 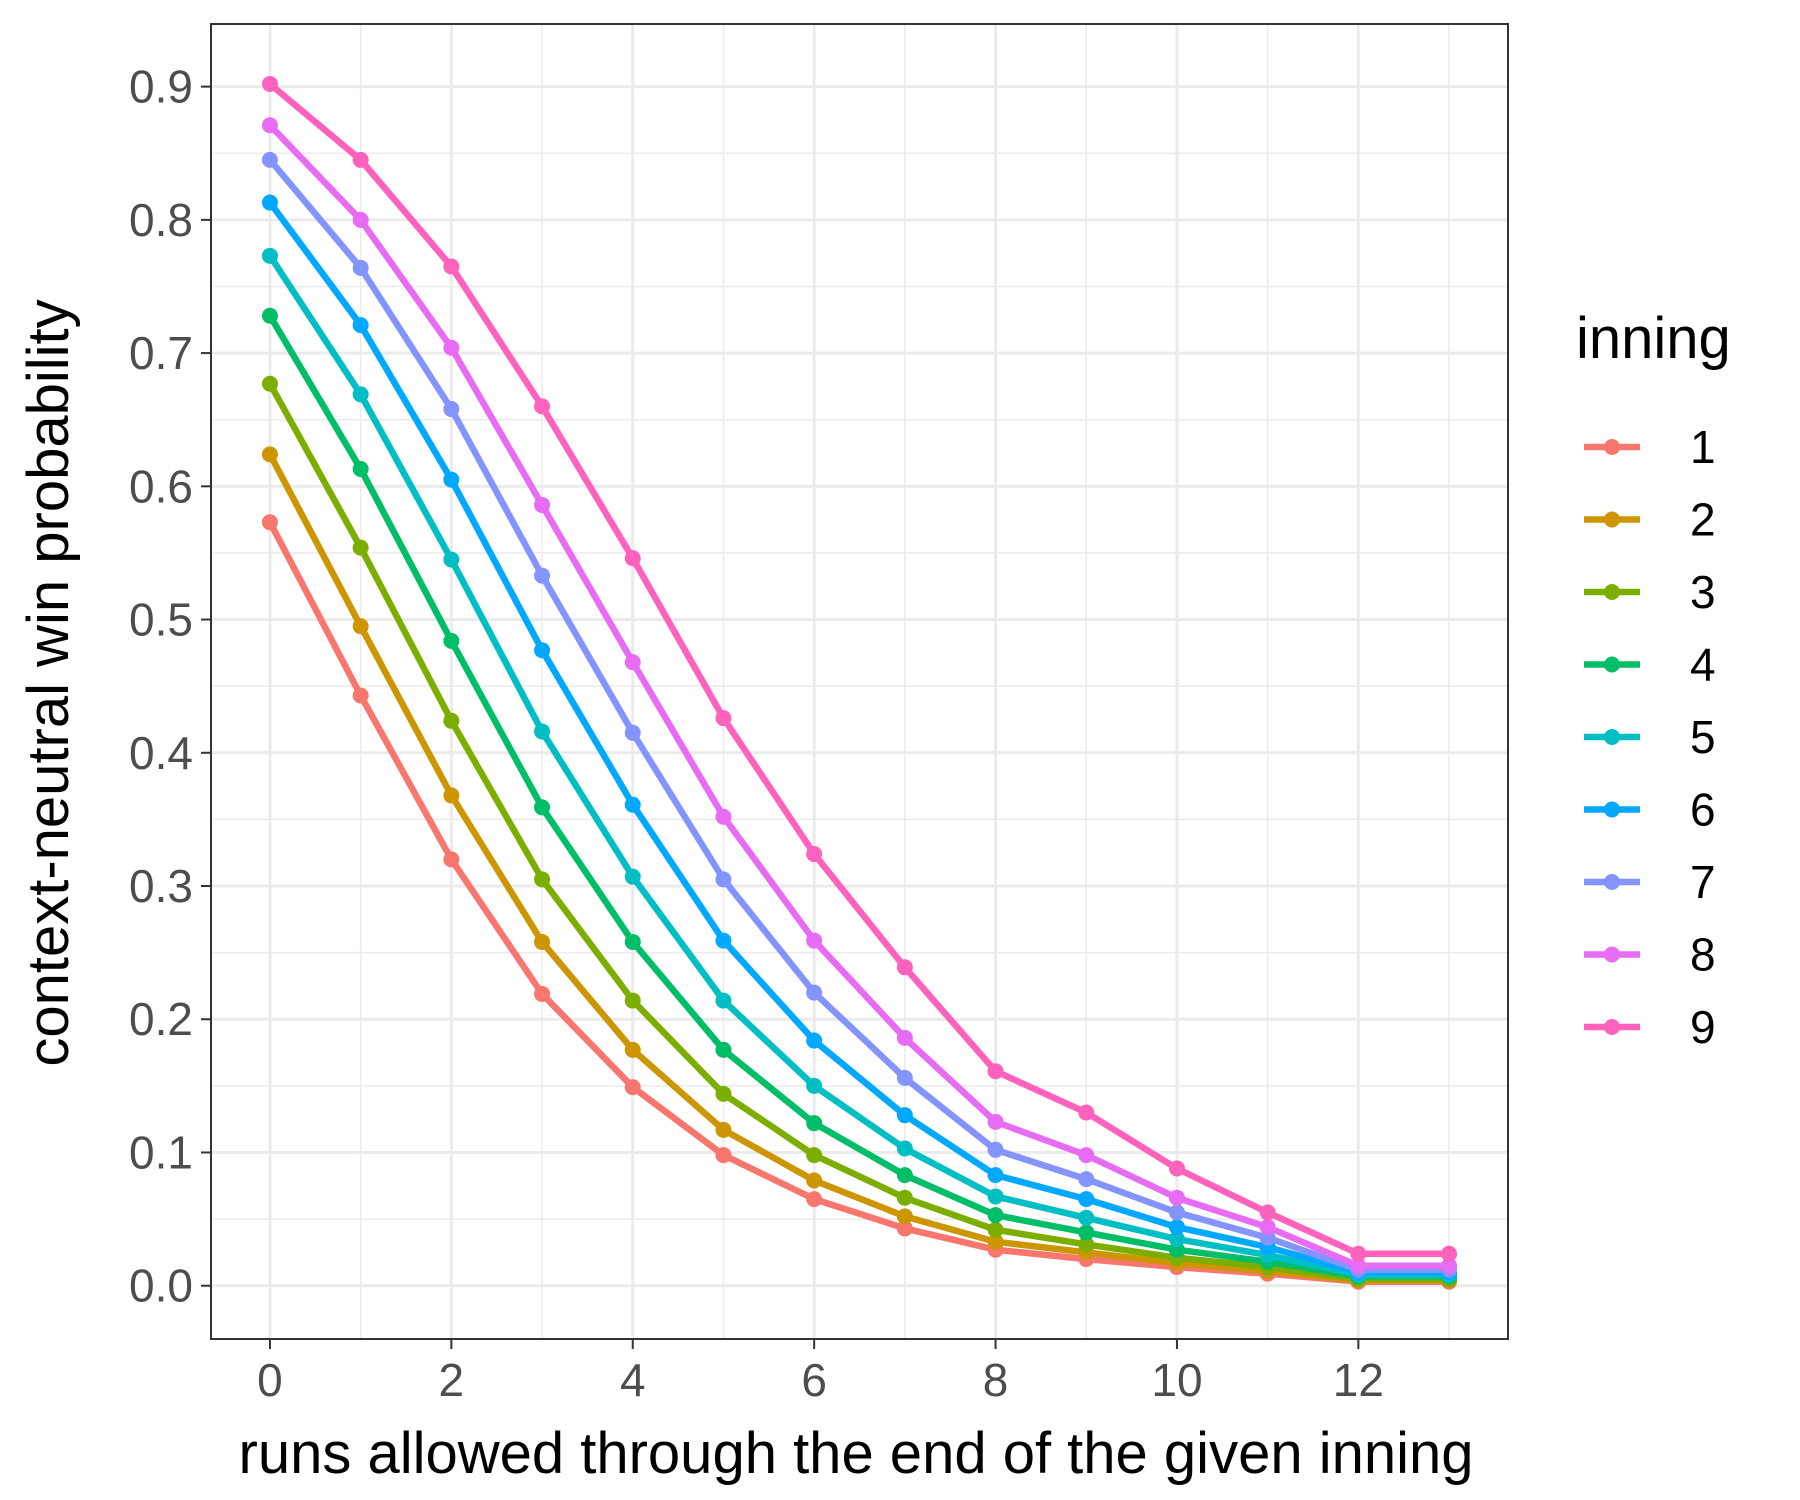 What do you see at coordinates (1176, 1380) in the screenshot?
I see `x-tick-label: 10` at bounding box center [1176, 1380].